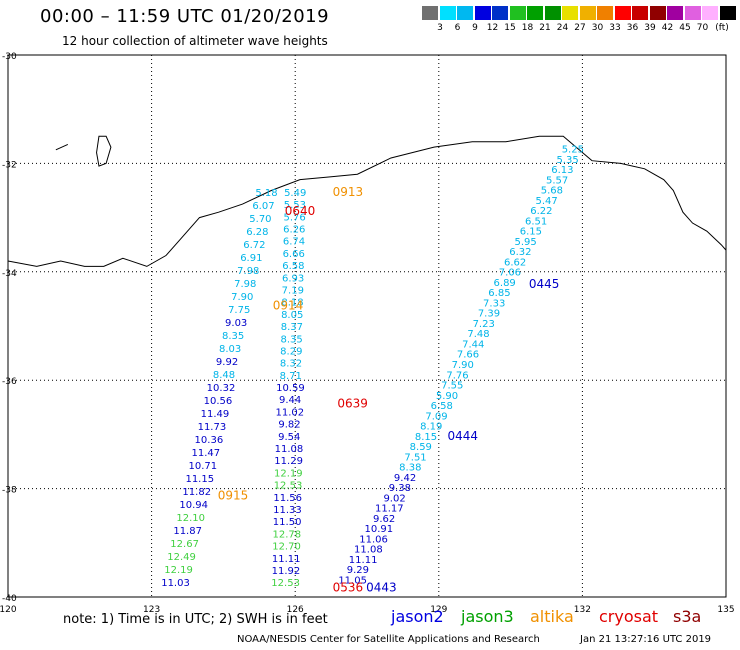  Describe the element at coordinates (557, 180) in the screenshot. I see `wave-height-value: 5.57` at that location.